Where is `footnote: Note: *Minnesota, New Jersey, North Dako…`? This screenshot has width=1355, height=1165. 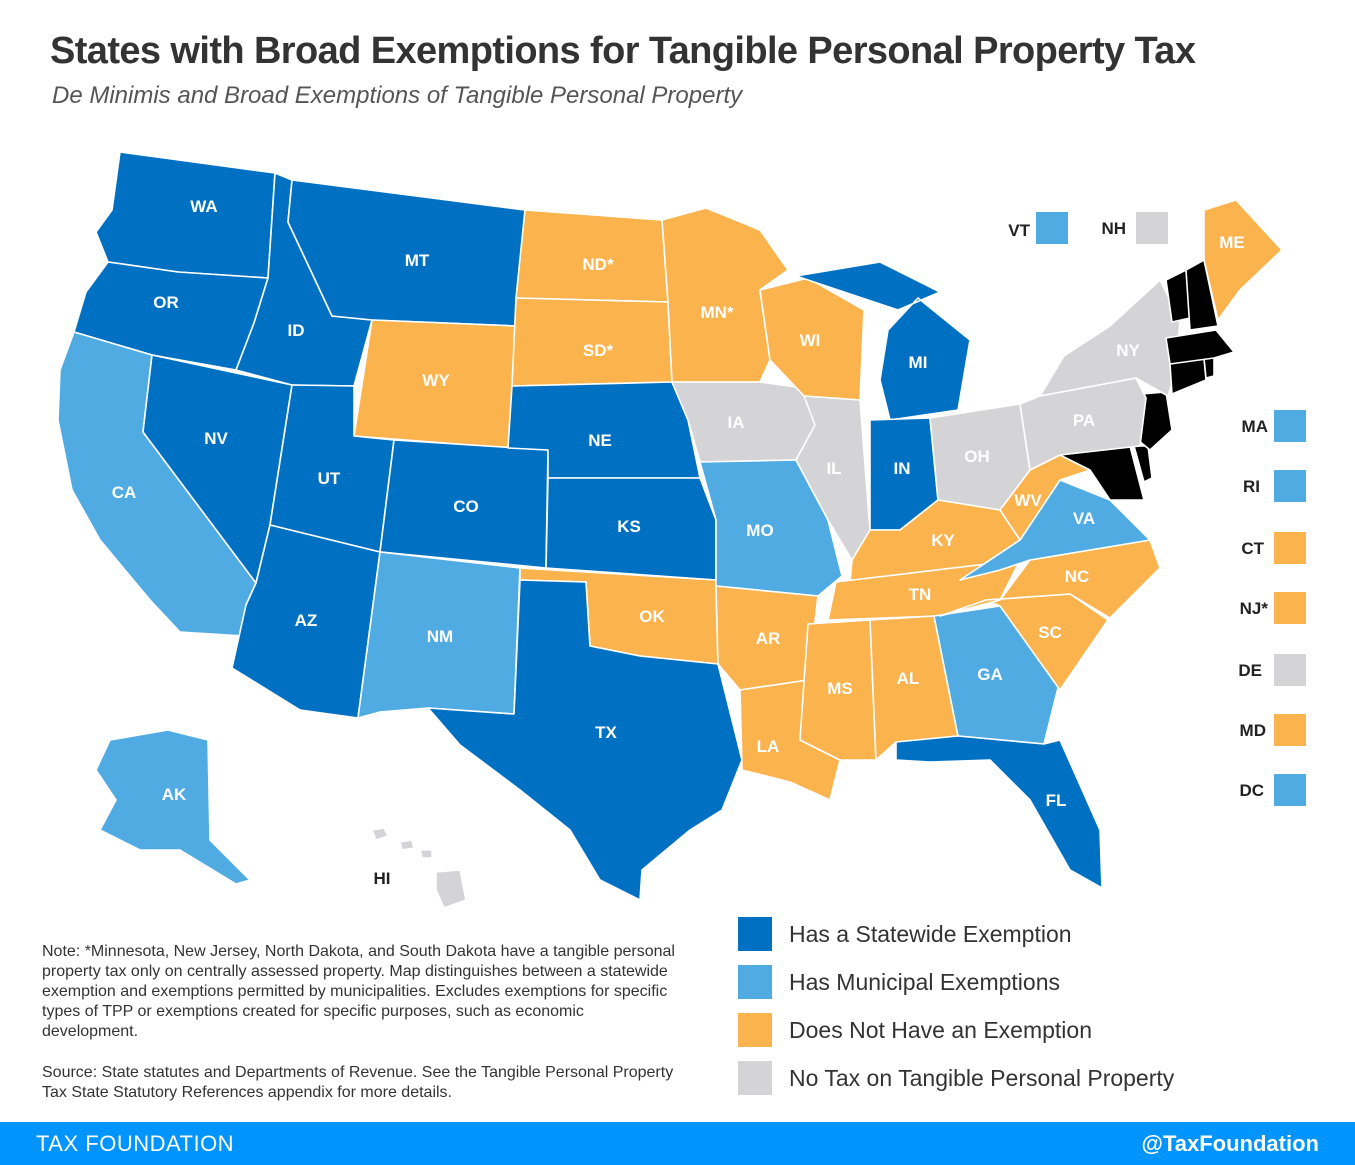 footnote: Note: *Minnesota, New Jersey, North Dako… is located at coordinates (358, 991).